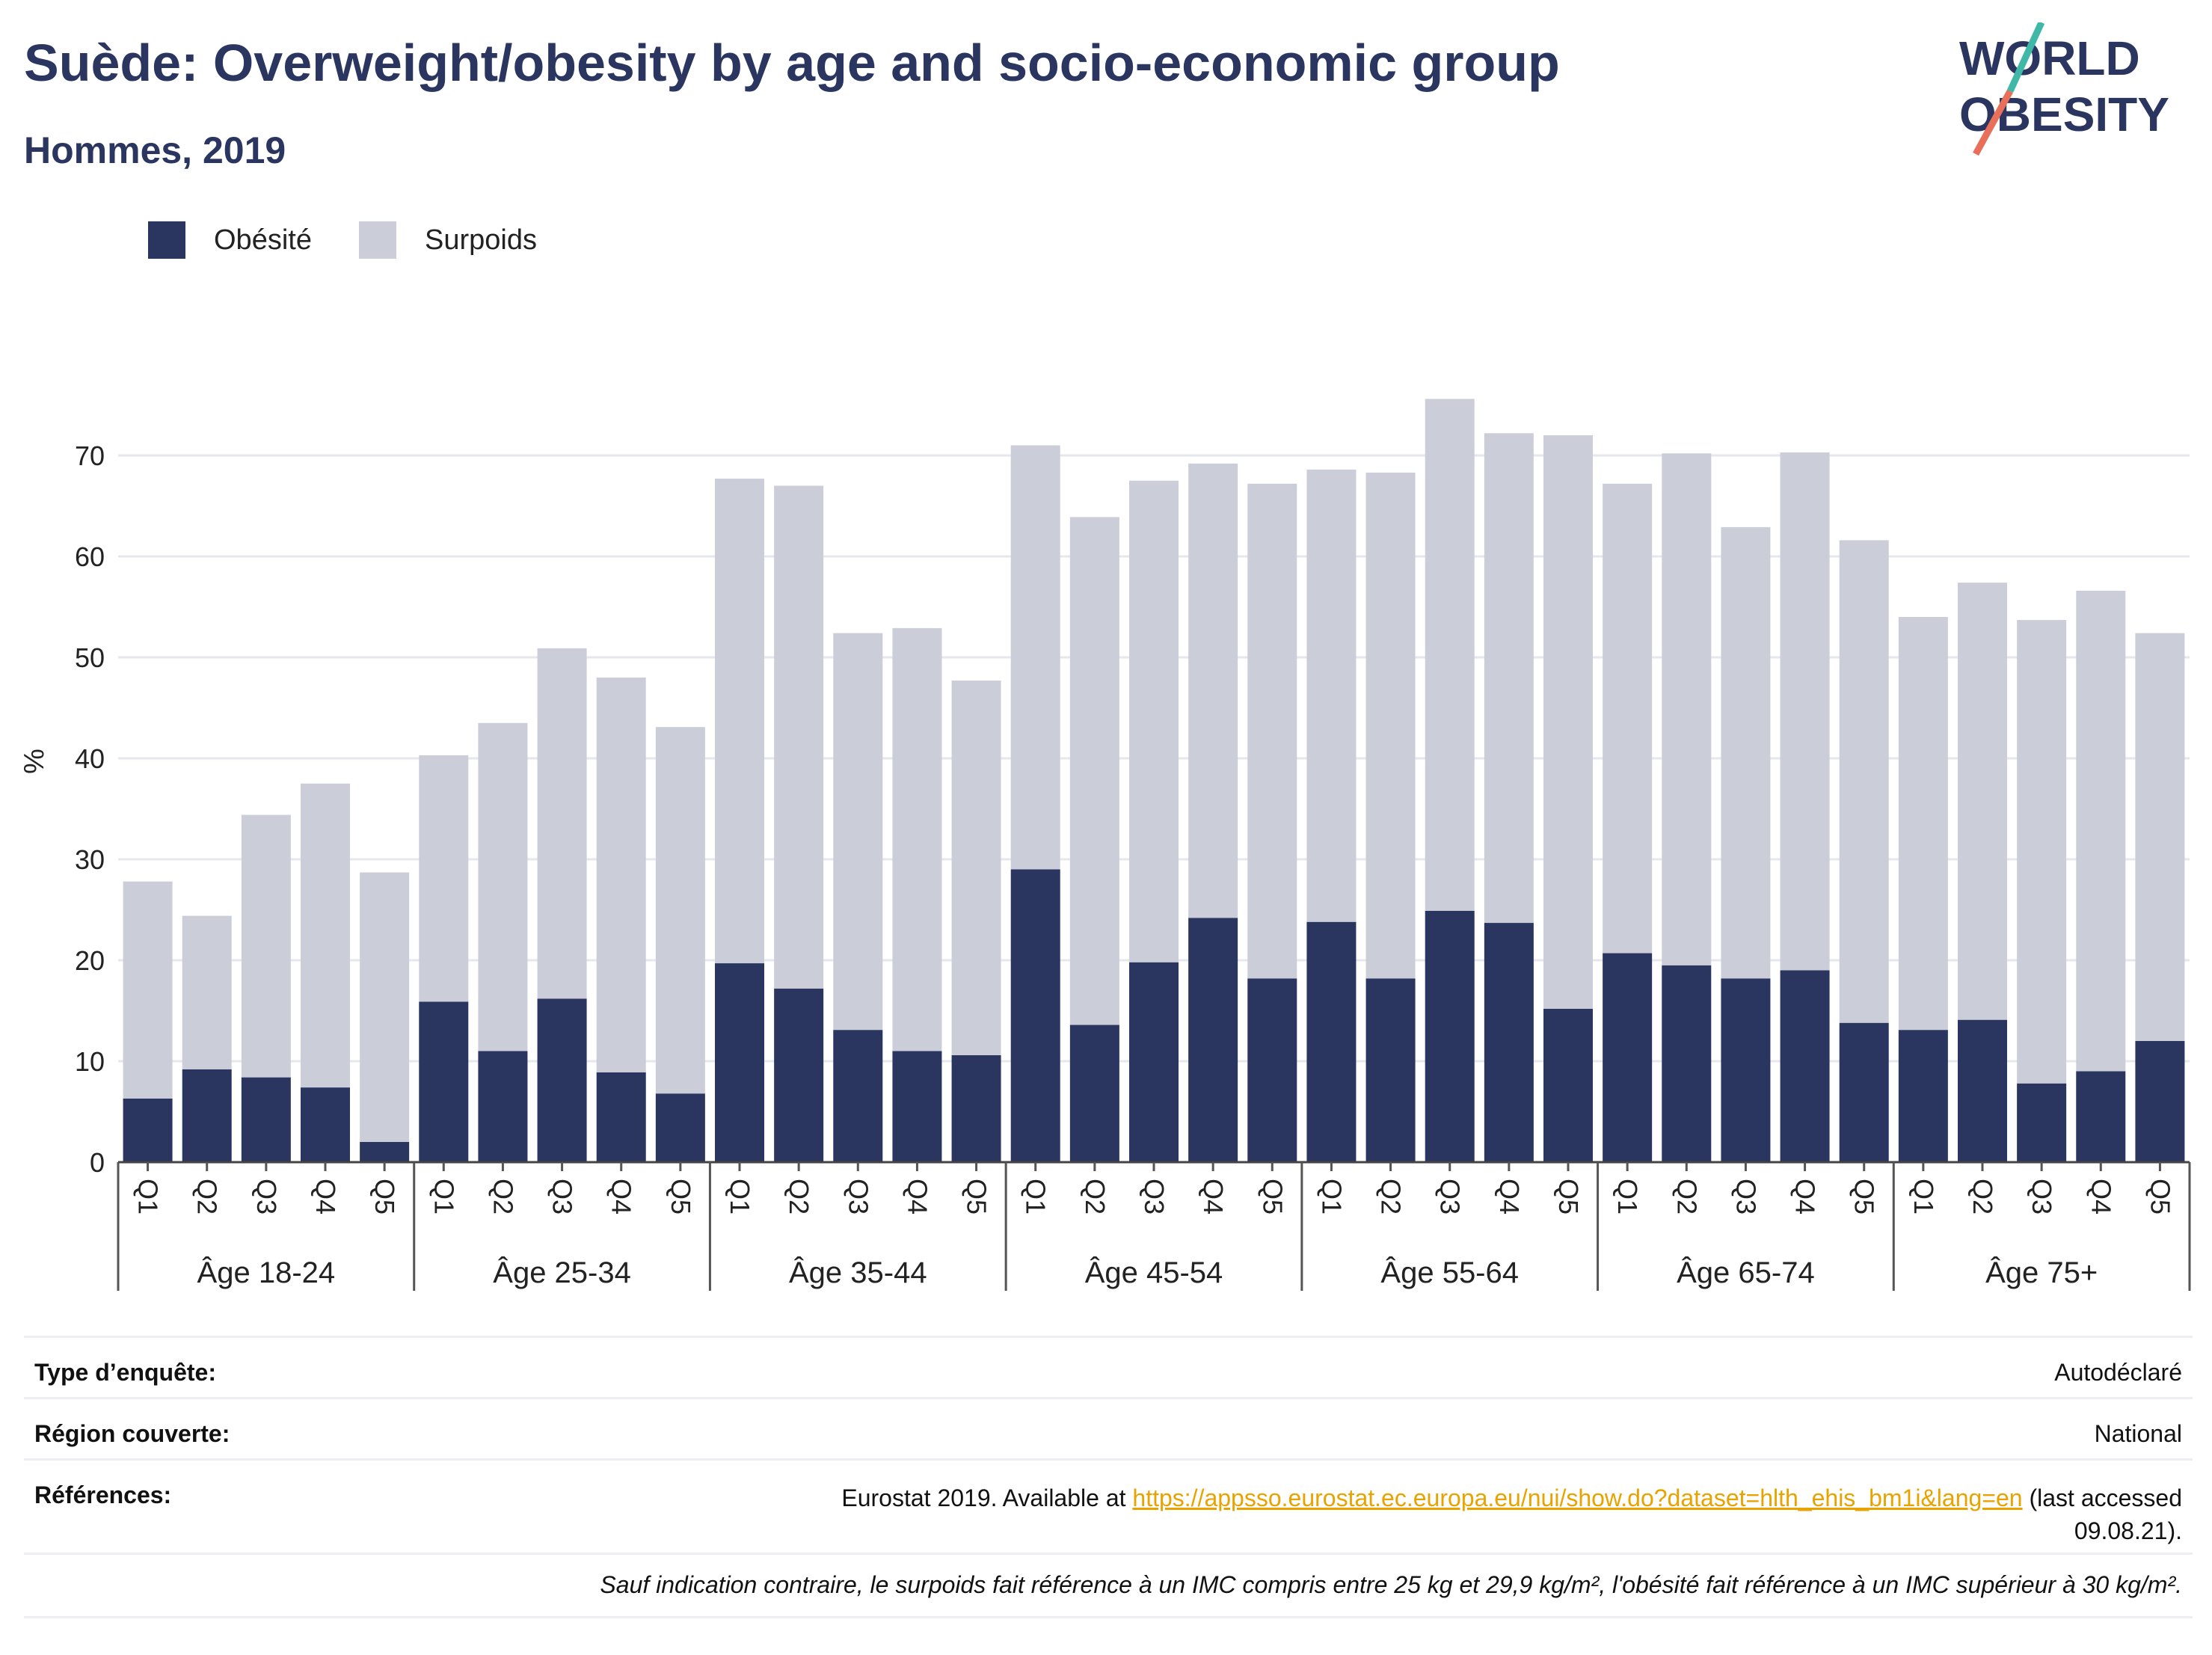  What do you see at coordinates (90, 556) in the screenshot?
I see `y-tick-label: 60` at bounding box center [90, 556].